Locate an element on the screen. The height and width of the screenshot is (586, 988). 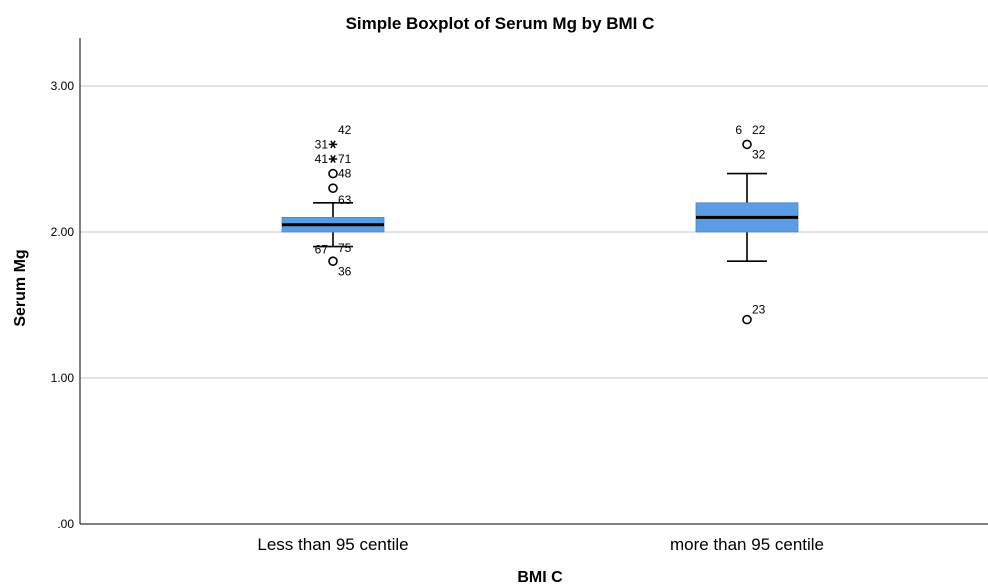
outlier-case-label: 31 is located at coordinates (322, 144).